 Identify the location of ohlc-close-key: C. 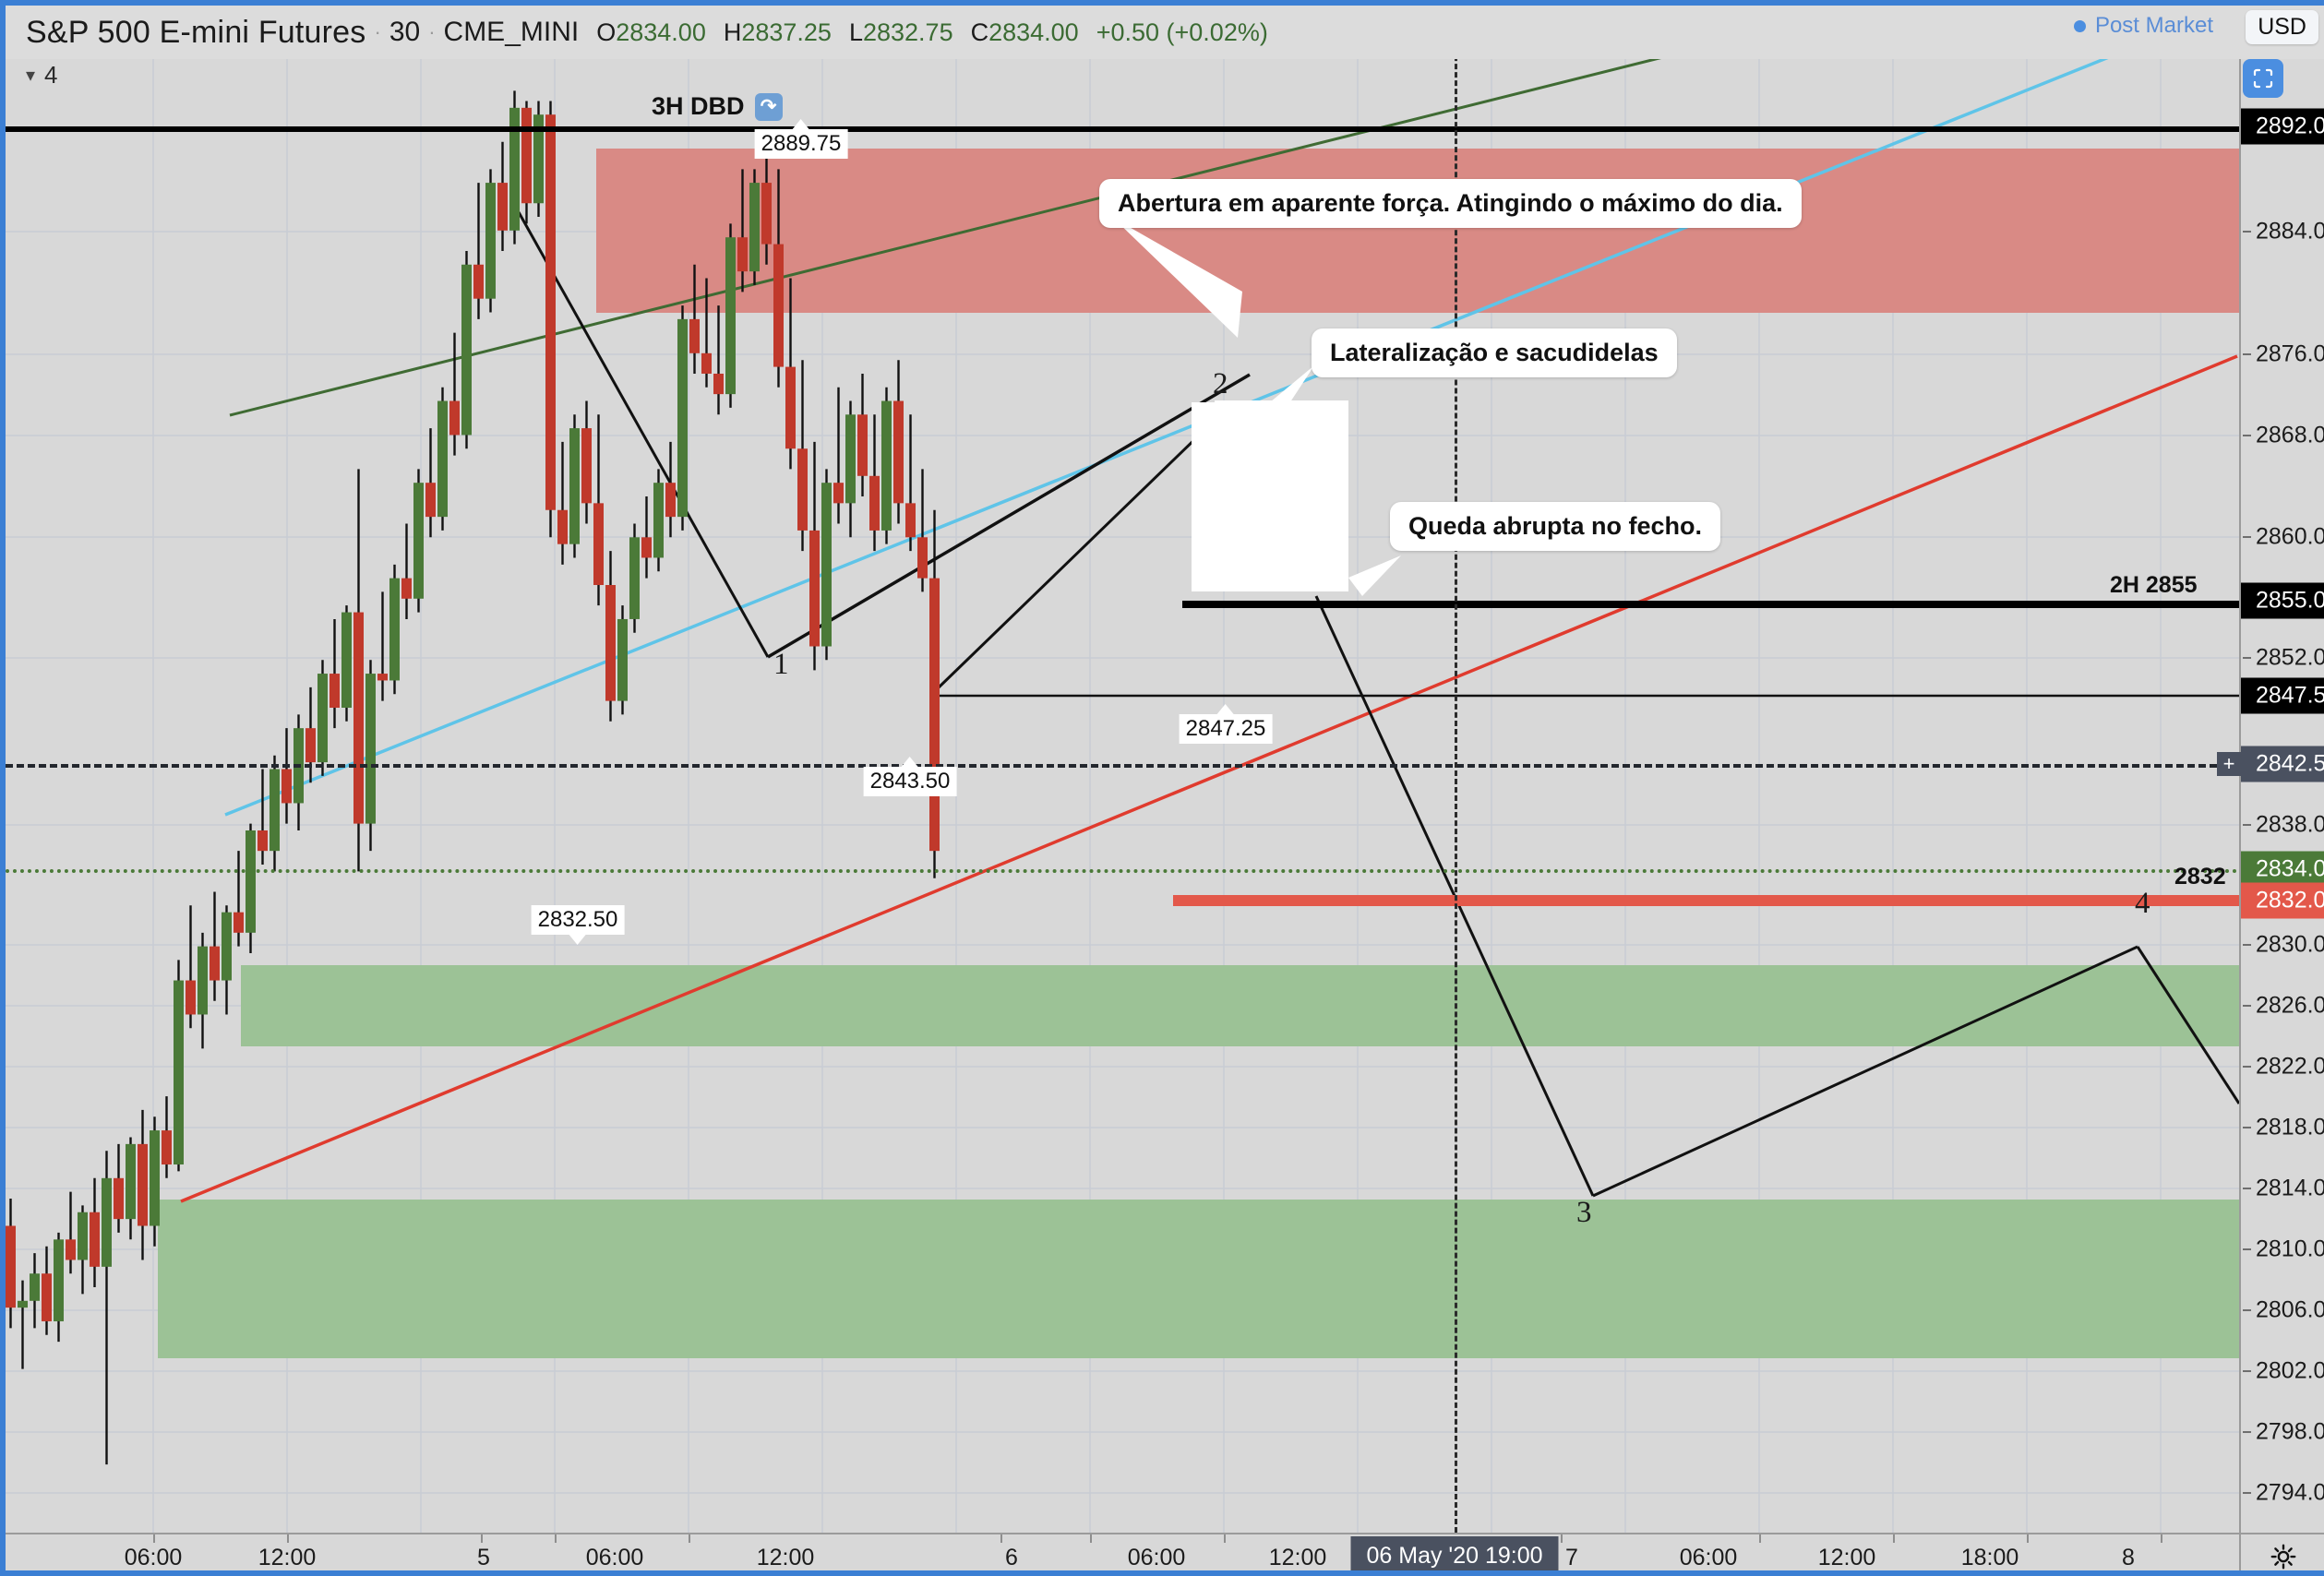
(979, 32).